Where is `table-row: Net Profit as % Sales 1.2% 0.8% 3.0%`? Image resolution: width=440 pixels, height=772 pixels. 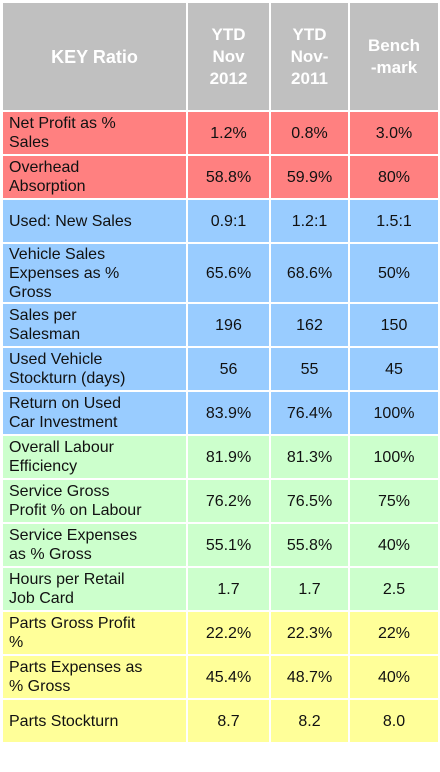 table-row: Net Profit as % Sales 1.2% 0.8% 3.0% is located at coordinates (220, 133).